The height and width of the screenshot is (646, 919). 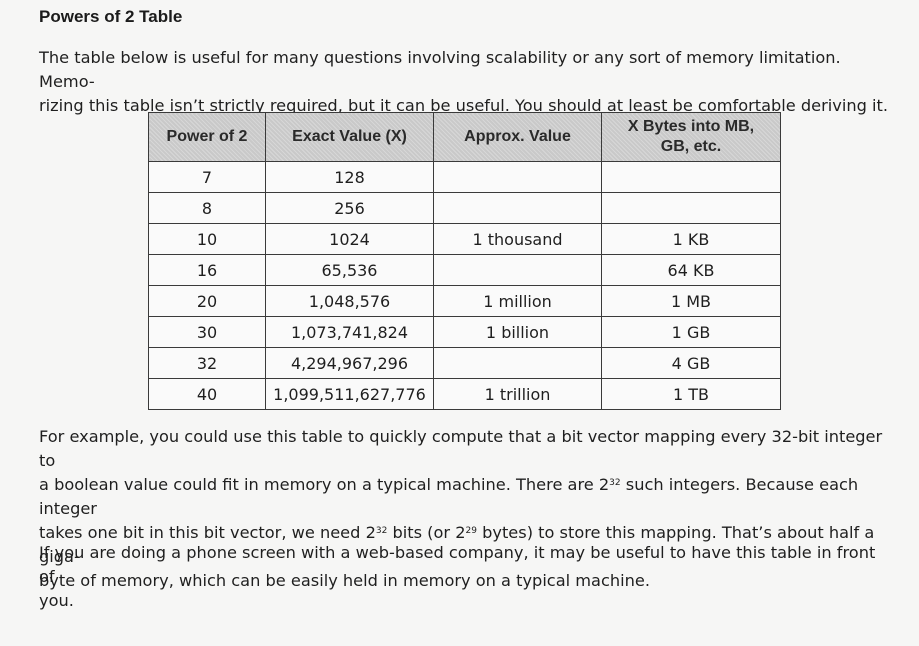 What do you see at coordinates (691, 394) in the screenshot?
I see `cell-bytes-units: 1 TB` at bounding box center [691, 394].